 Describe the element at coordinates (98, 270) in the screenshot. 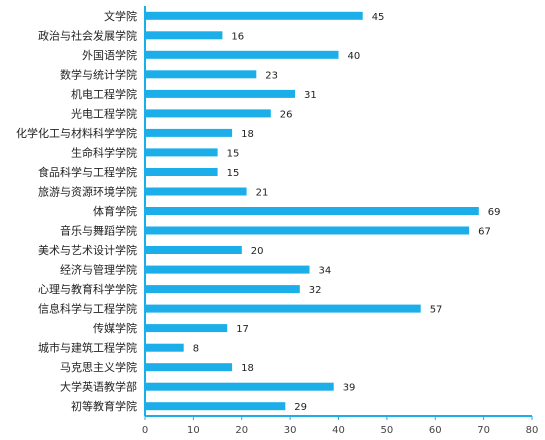

I see `category-label-13: 经济与管理学院` at that location.